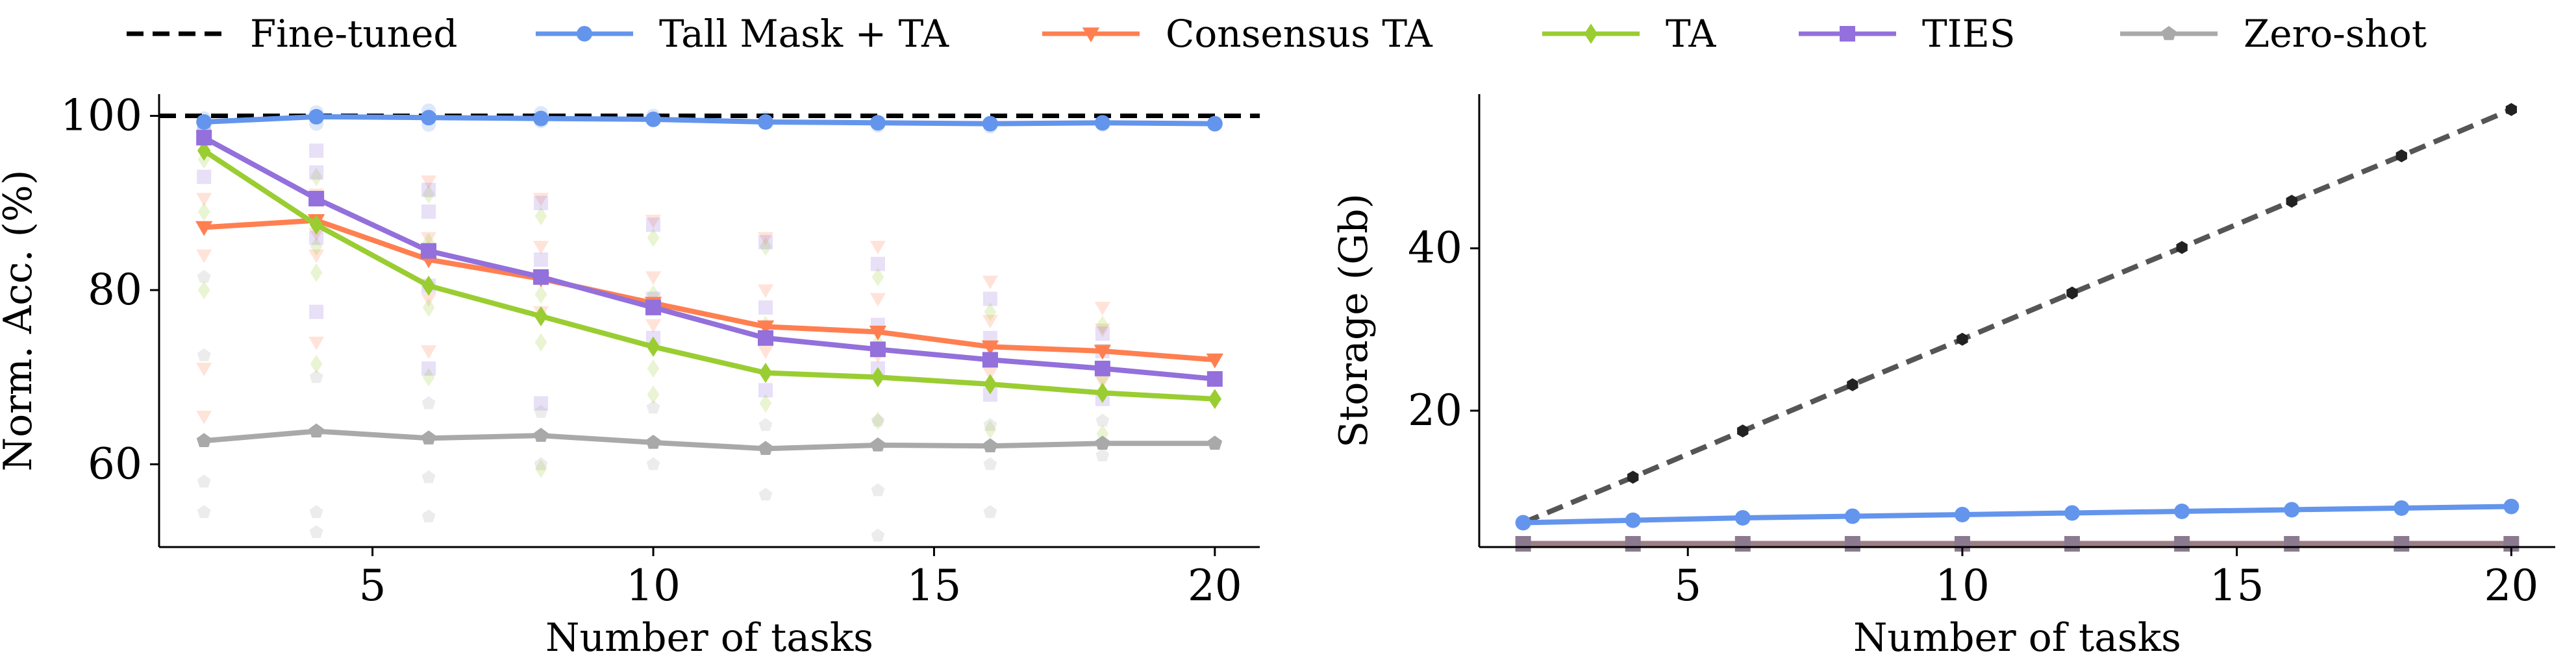  Describe the element at coordinates (1215, 586) in the screenshot. I see `left-x-tick-label: 20` at that location.